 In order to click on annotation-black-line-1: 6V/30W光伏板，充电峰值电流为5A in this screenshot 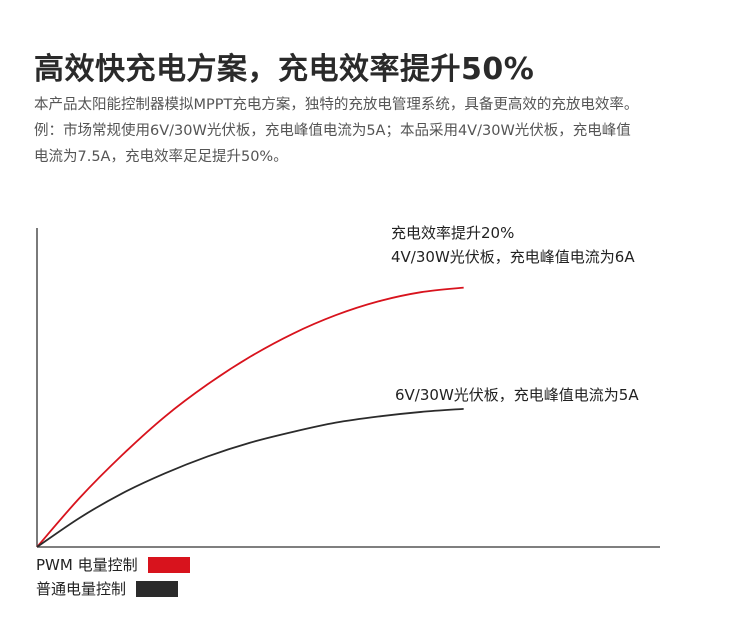, I will do `click(517, 395)`.